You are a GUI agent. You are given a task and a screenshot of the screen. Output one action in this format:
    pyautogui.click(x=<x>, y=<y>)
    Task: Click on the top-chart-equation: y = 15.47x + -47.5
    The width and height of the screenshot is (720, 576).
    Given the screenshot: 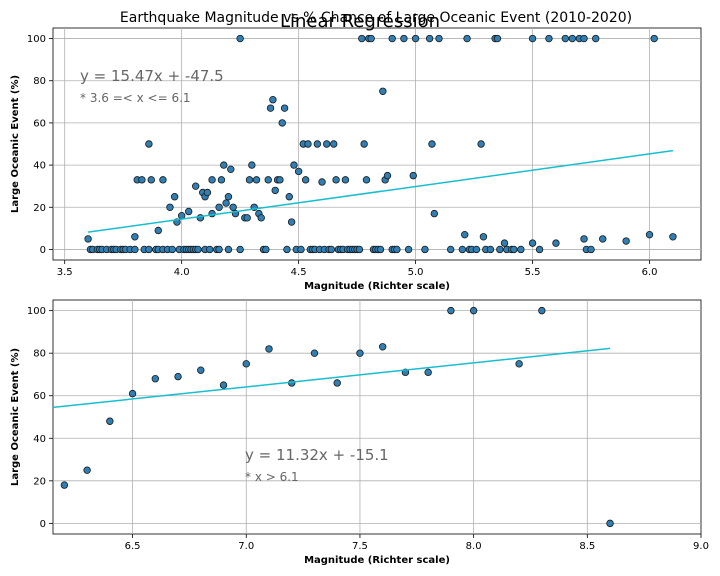 What is the action you would take?
    pyautogui.click(x=152, y=76)
    